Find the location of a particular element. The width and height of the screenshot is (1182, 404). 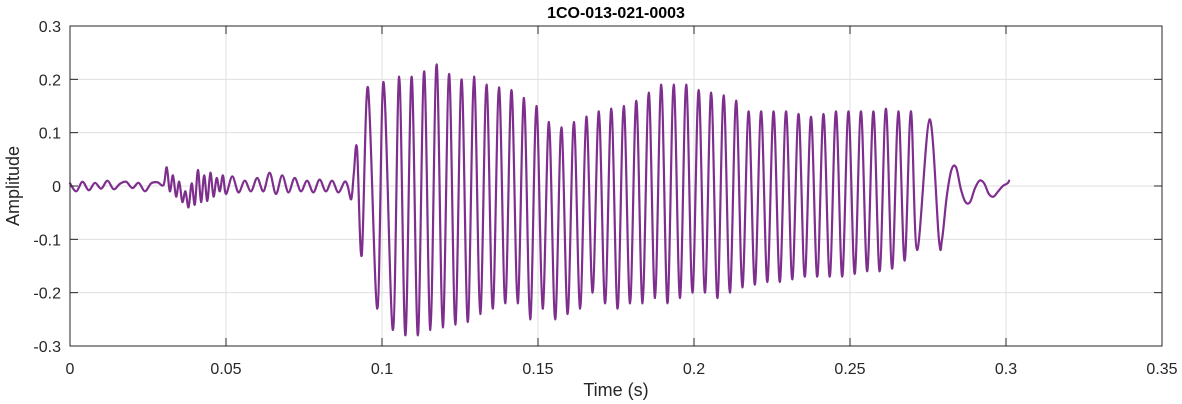

y-tick-label: -0.1 is located at coordinates (47, 240).